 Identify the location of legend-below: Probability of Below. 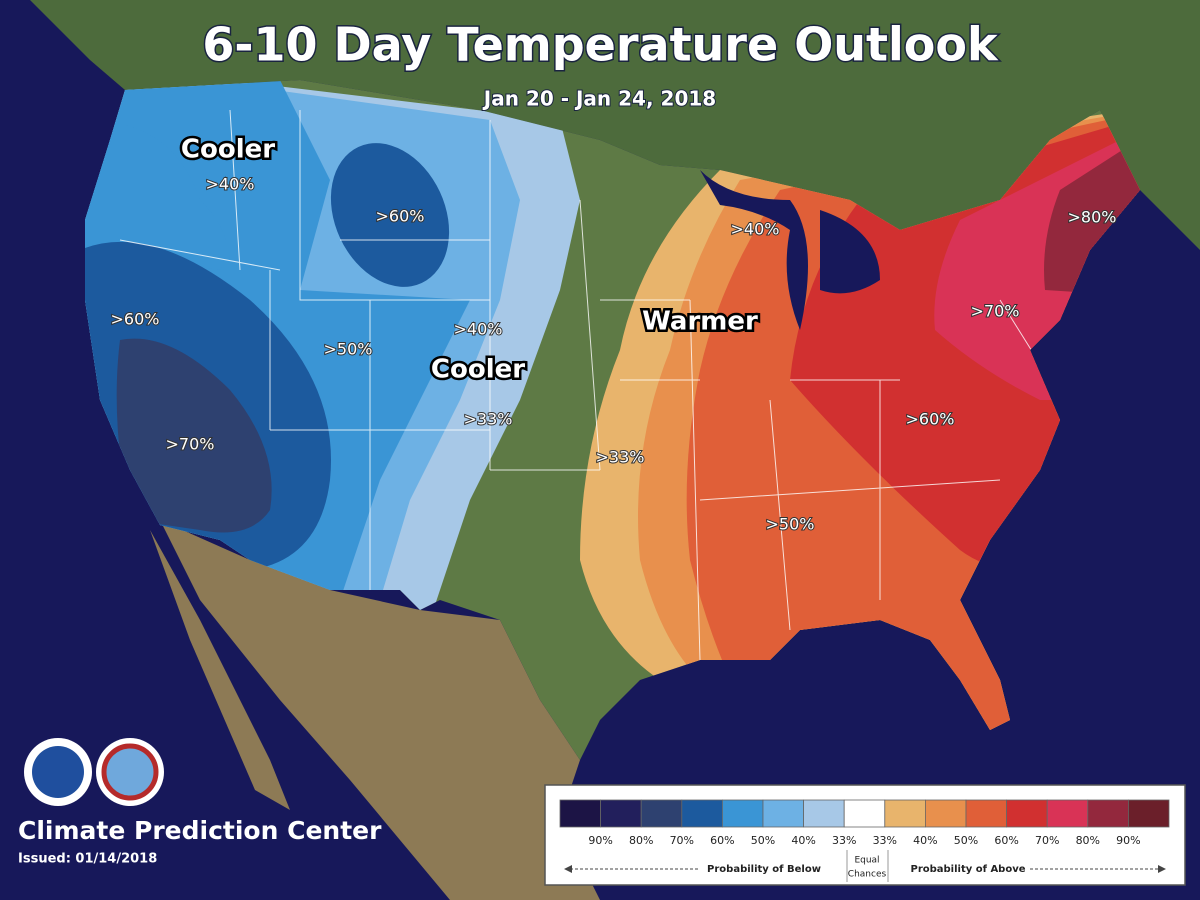
(764, 869).